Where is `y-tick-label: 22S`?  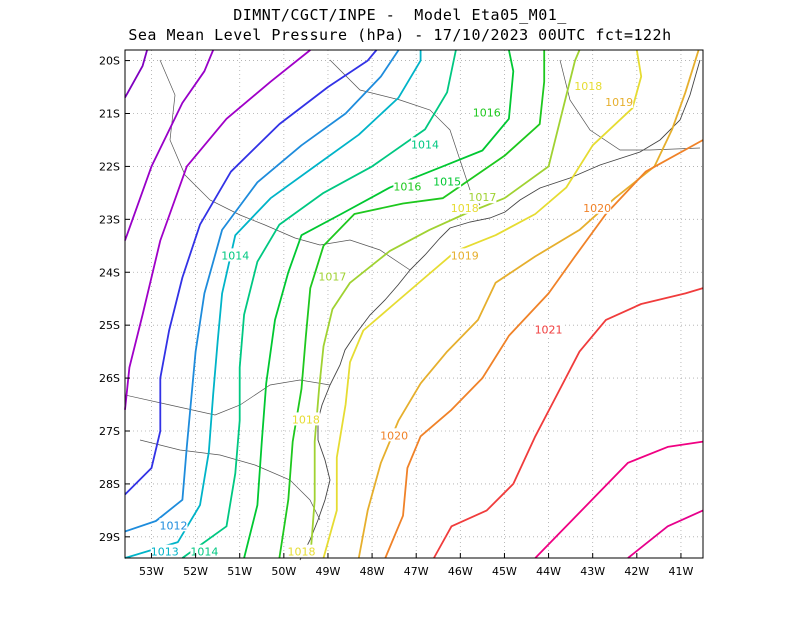 y-tick-label: 22S is located at coordinates (109, 166).